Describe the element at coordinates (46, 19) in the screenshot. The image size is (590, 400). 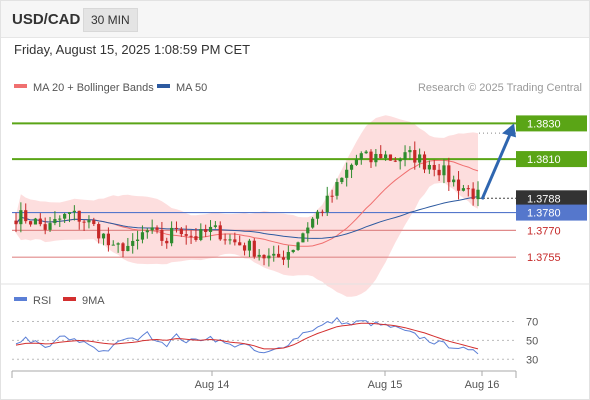
I see `symbol-label: USD/CAD` at that location.